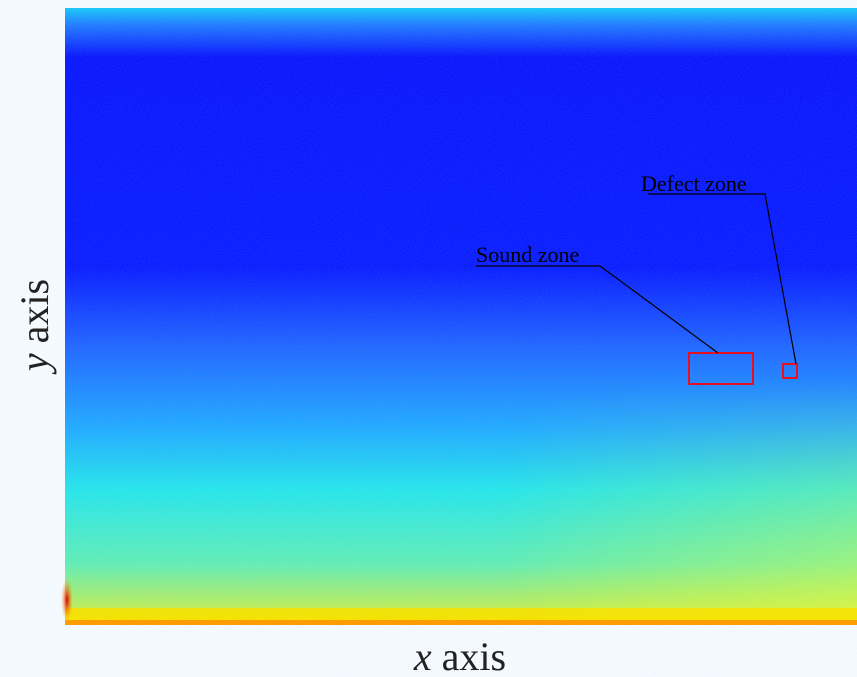 The image size is (857, 677). I want to click on annotation-label: Sound zone, so click(527, 254).